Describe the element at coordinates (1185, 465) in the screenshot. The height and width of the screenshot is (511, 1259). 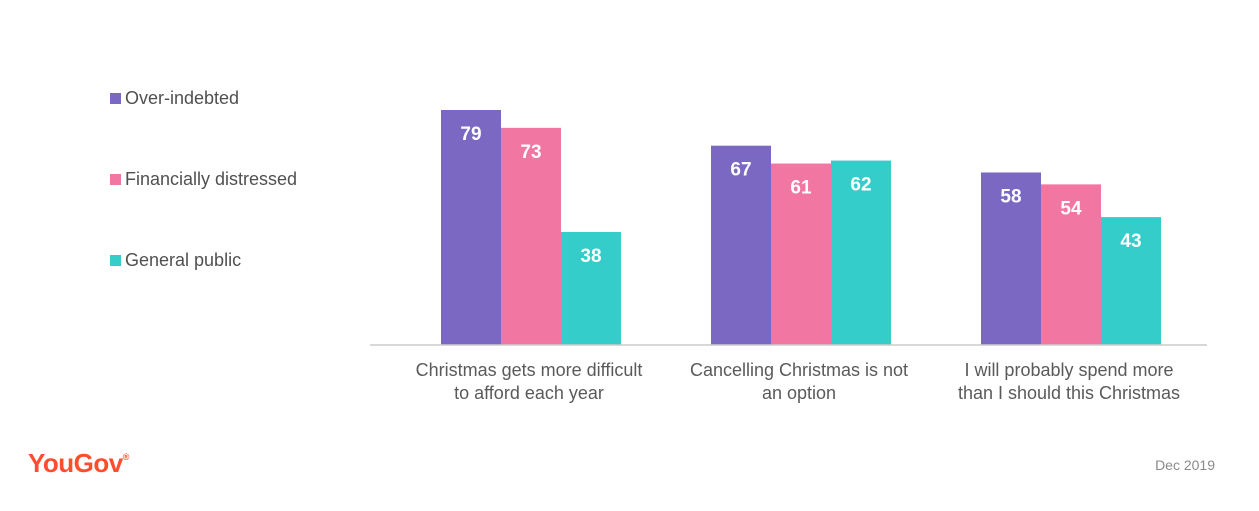
I see `date-label: Dec 2019` at that location.